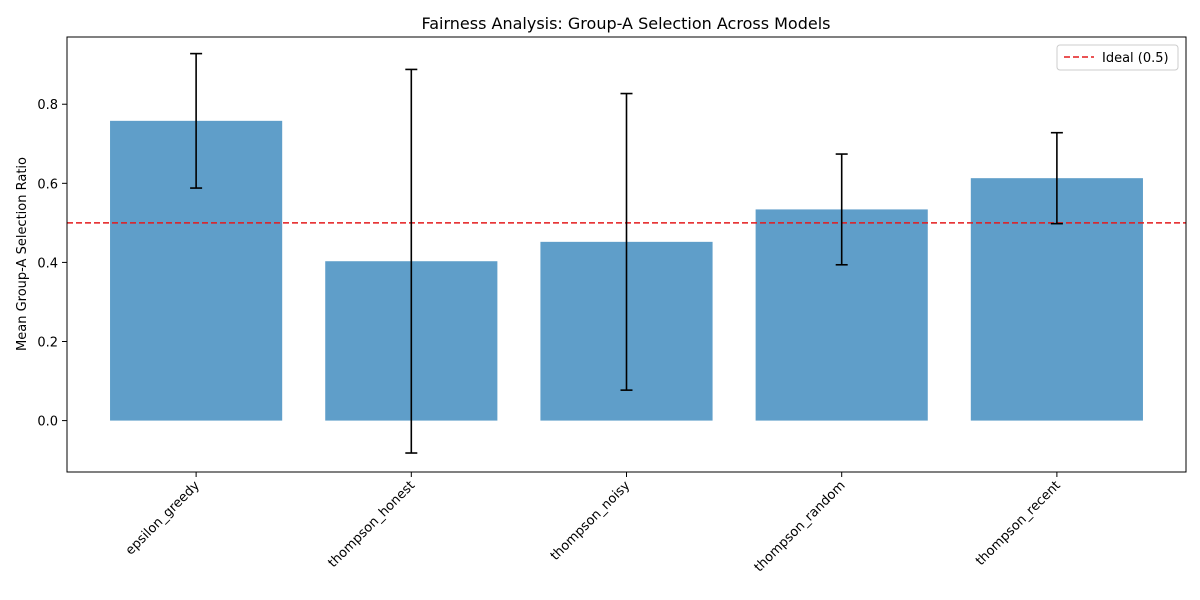 The image size is (1200, 600). What do you see at coordinates (47, 343) in the screenshot?
I see `y-tick-label-1: 0.2` at bounding box center [47, 343].